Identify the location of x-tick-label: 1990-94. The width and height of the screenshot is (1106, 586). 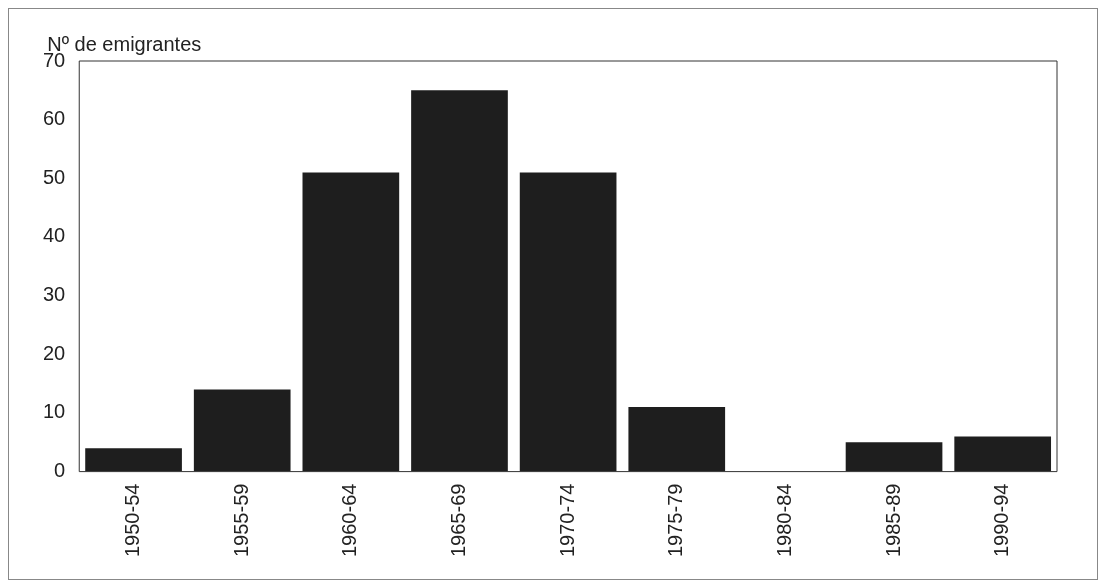
(1001, 520).